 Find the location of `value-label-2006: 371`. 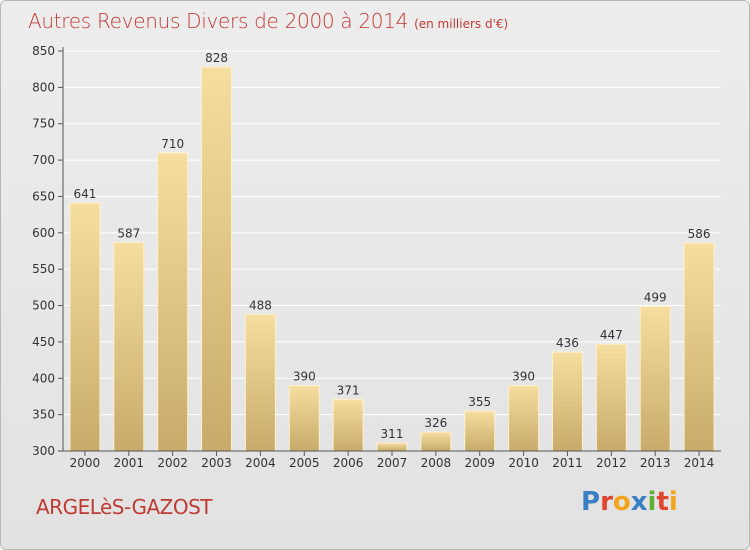

value-label-2006: 371 is located at coordinates (348, 390).